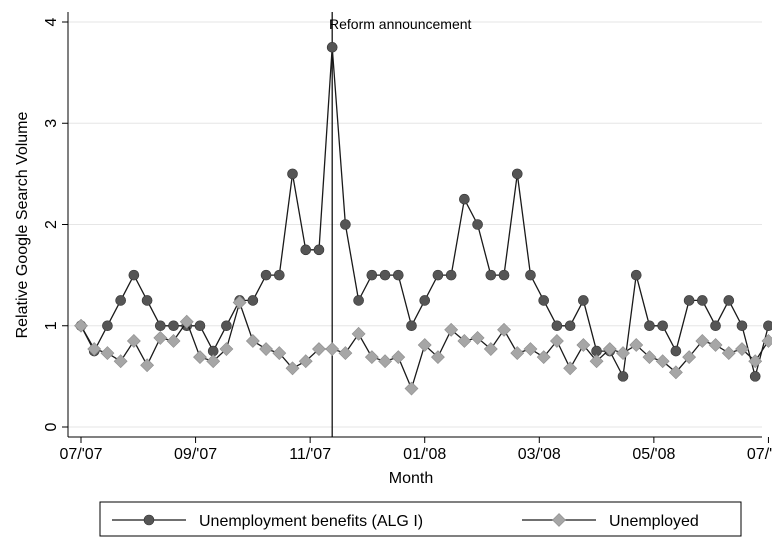 Image resolution: width=772 pixels, height=538 pixels. What do you see at coordinates (80, 454) in the screenshot?
I see `x-tick-label: 07/'07` at bounding box center [80, 454].